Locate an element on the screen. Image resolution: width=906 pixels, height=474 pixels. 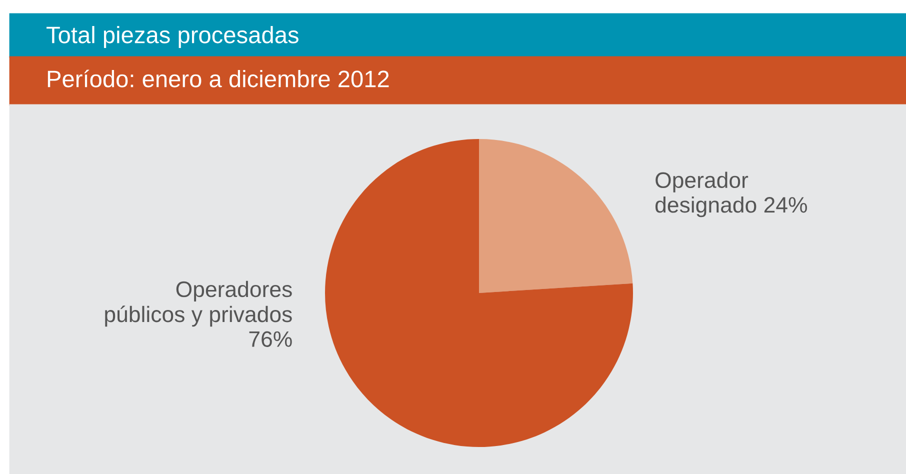
chart-title: Total piezas procesadas is located at coordinates (172, 37).